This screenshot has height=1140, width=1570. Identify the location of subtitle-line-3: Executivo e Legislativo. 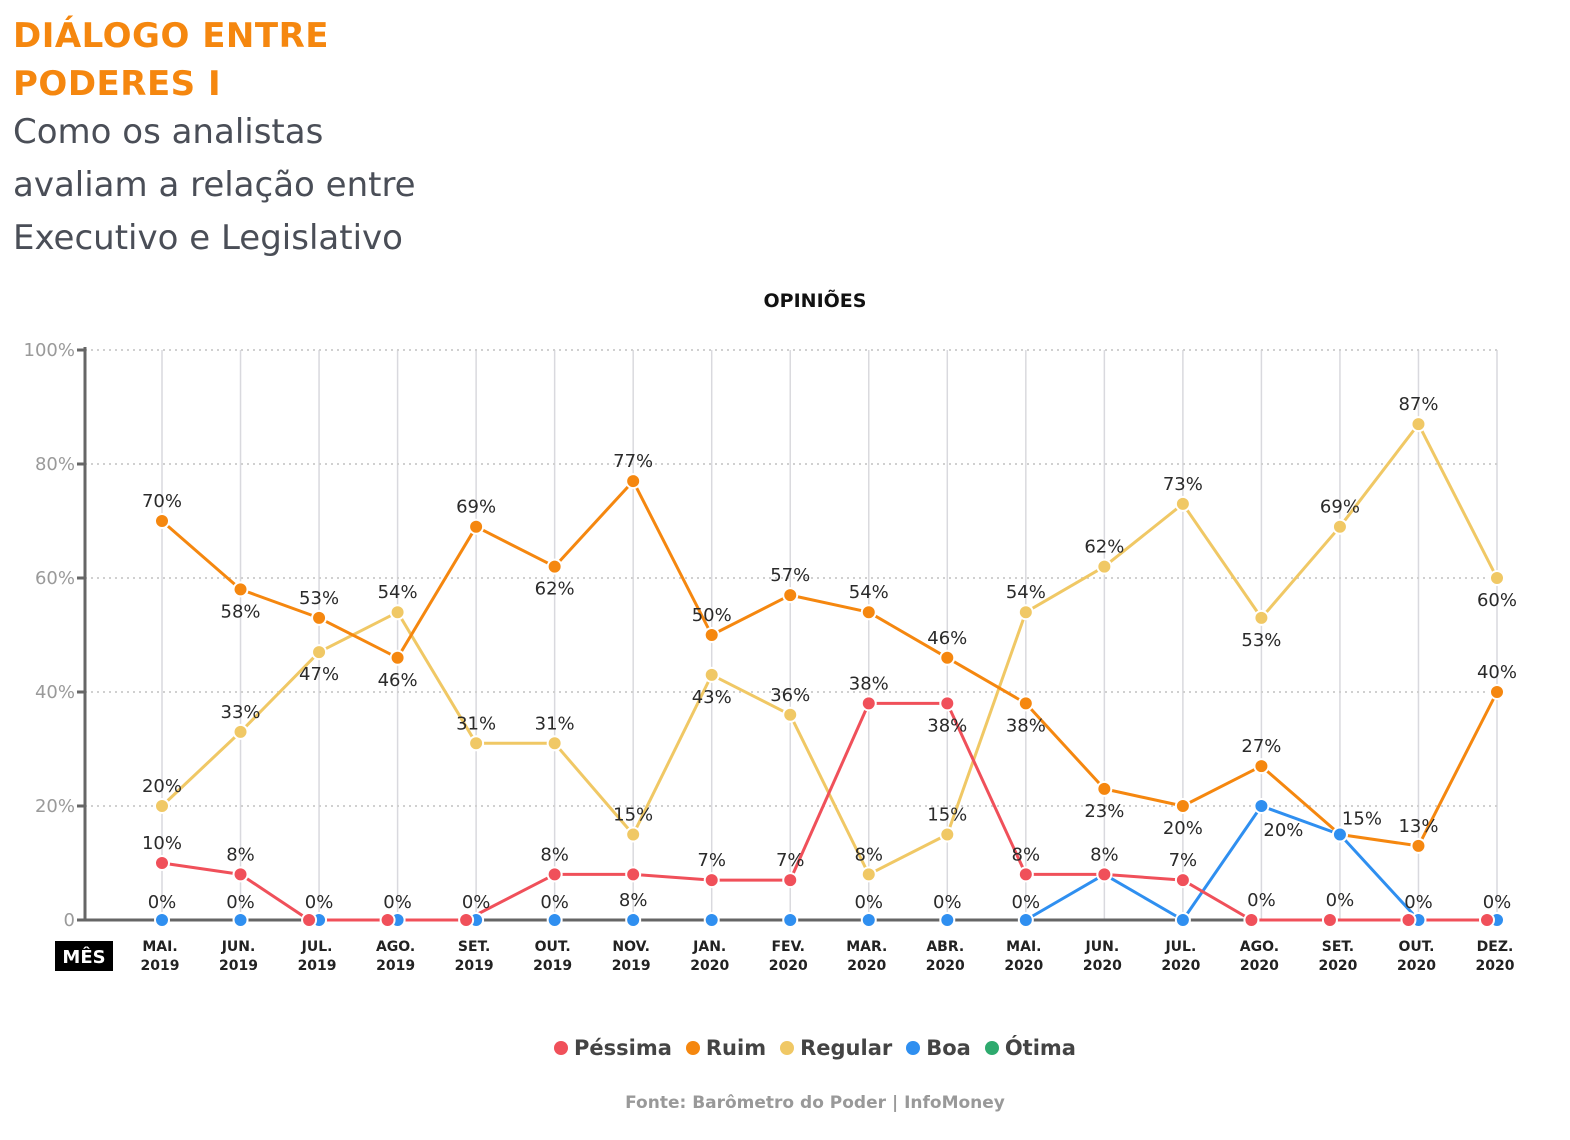
(208, 238).